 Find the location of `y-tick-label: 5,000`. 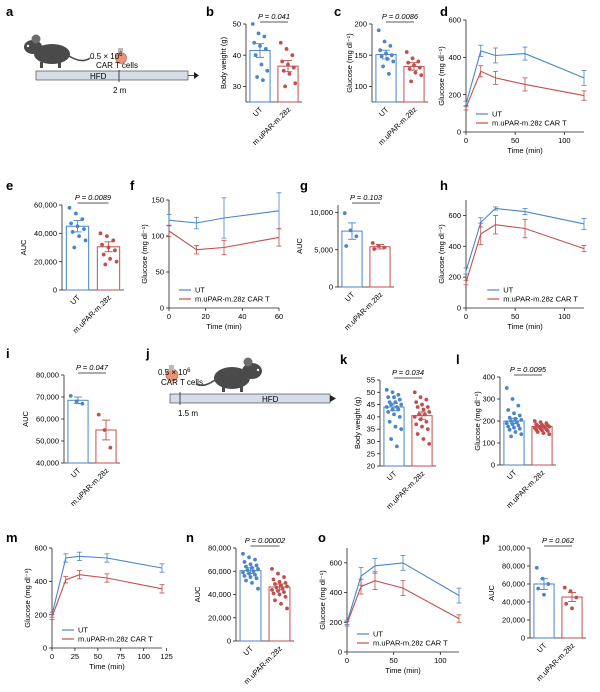

y-tick-label: 5,000 is located at coordinates (323, 249).